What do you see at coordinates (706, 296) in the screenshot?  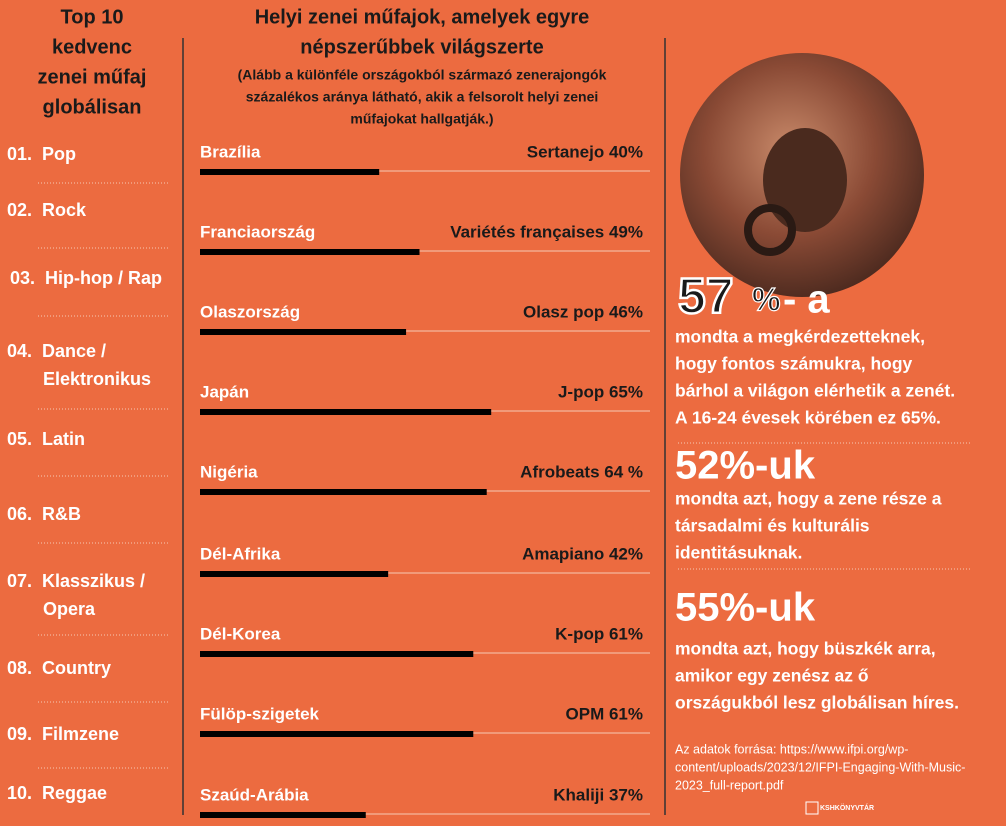 I see `stat-figure: 57` at bounding box center [706, 296].